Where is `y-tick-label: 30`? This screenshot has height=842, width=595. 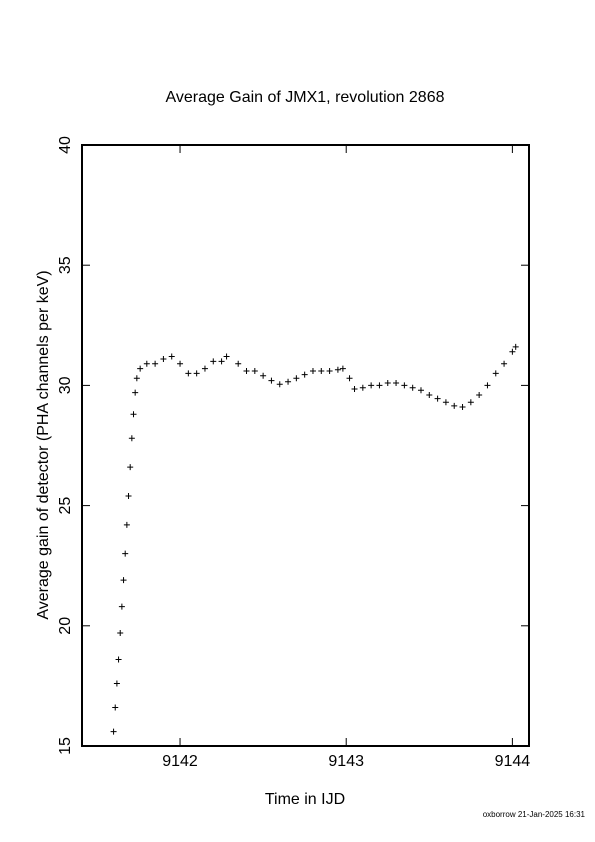
y-tick-label: 30 is located at coordinates (65, 385).